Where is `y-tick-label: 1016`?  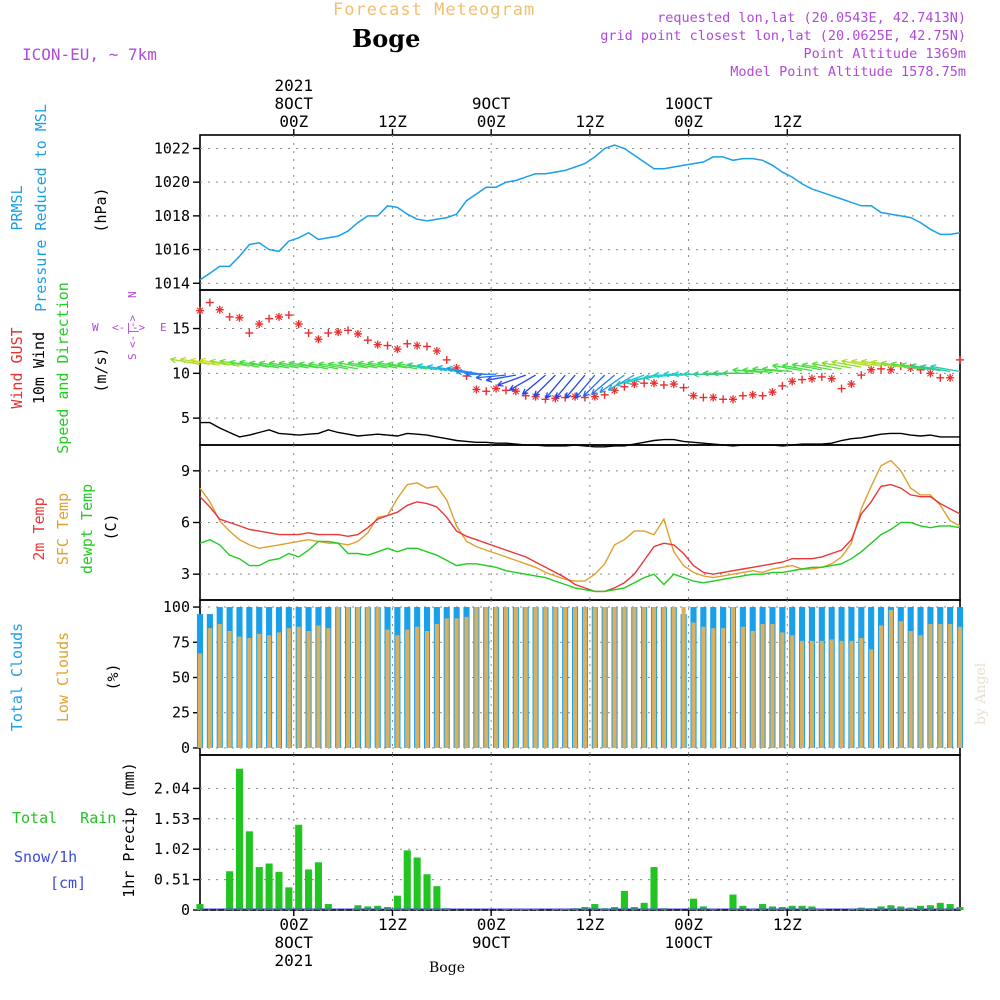 y-tick-label: 1016 is located at coordinates (172, 250).